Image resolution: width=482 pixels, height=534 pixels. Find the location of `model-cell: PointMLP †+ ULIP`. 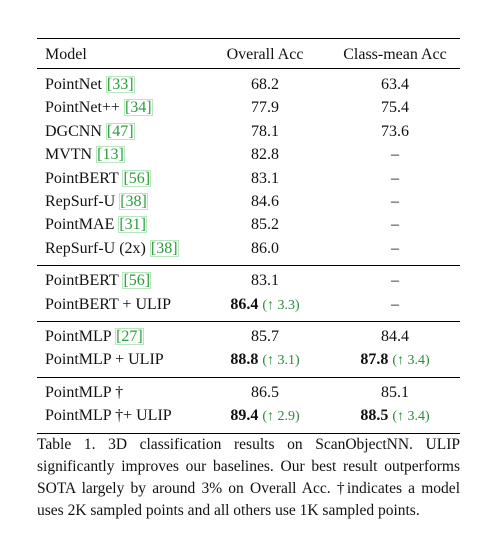

model-cell: PointMLP †+ ULIP is located at coordinates (108, 416).